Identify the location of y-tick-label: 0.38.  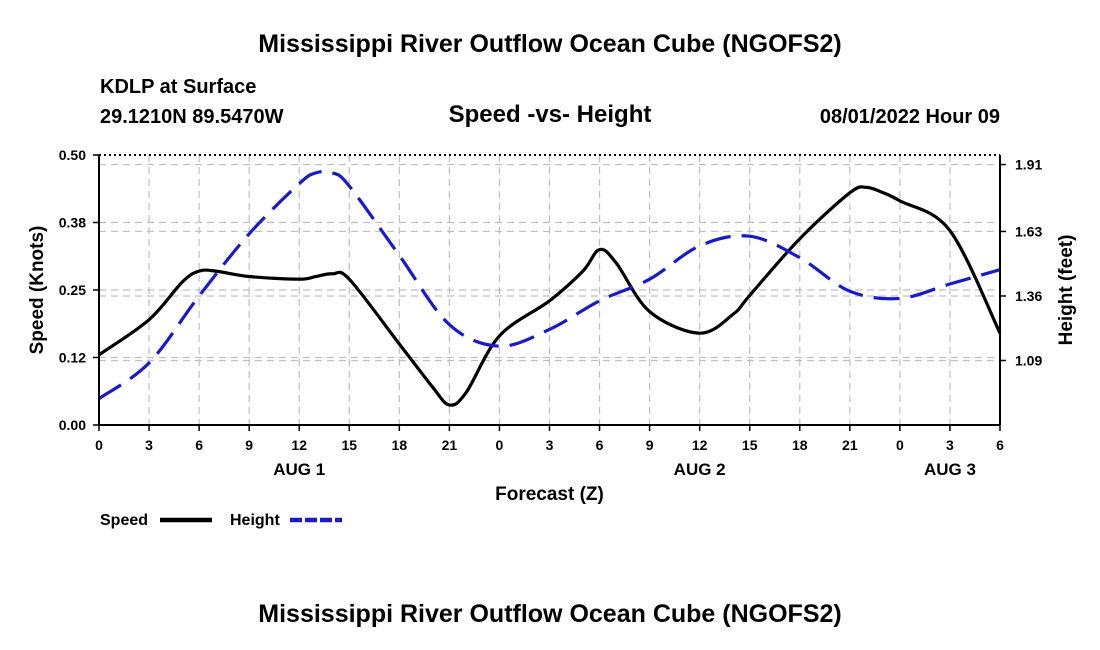
(72, 223).